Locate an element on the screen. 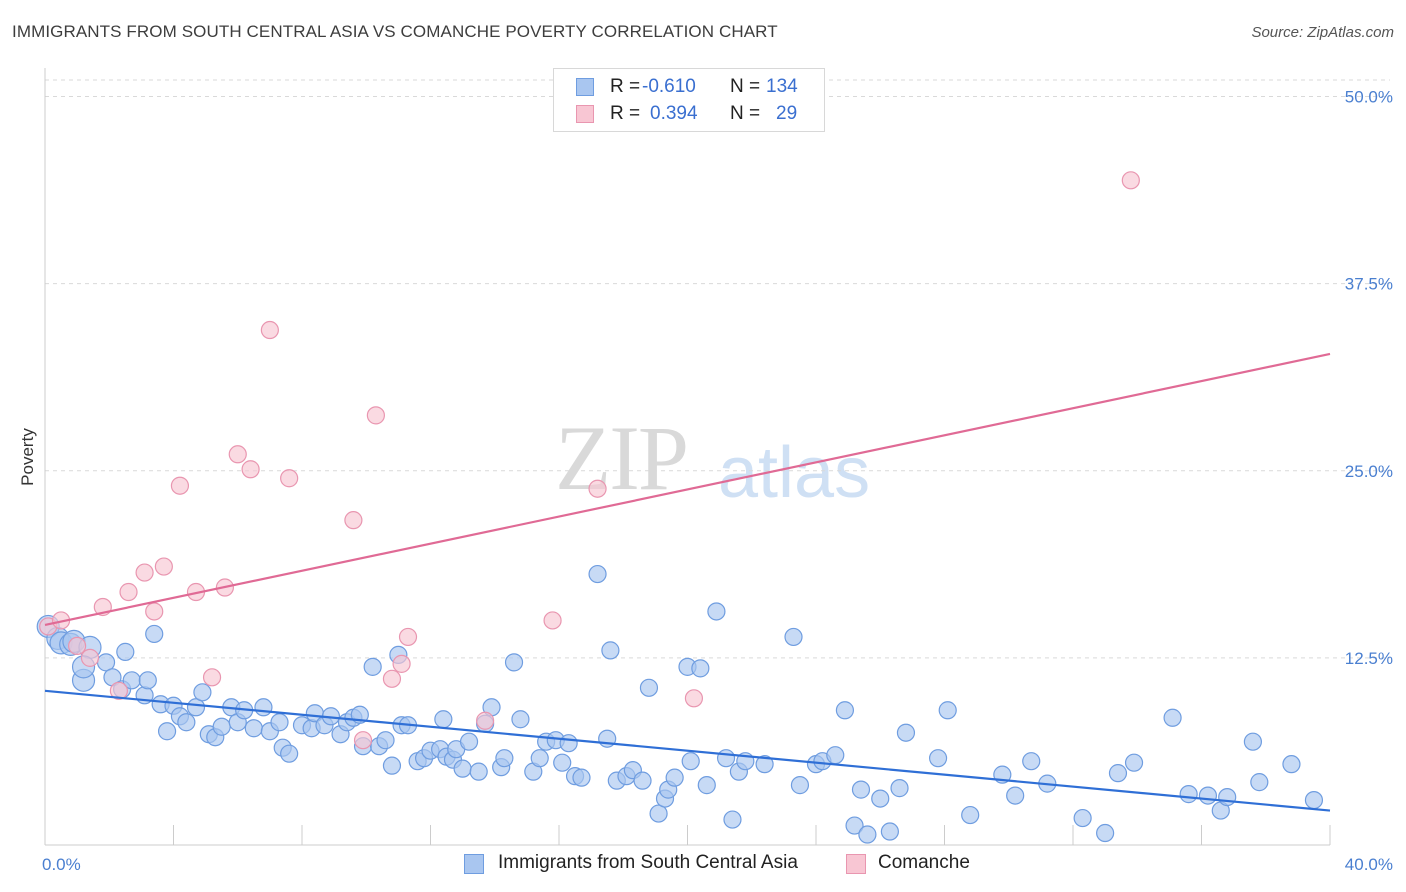  legend-n-value: 29 is located at coordinates (787, 113).